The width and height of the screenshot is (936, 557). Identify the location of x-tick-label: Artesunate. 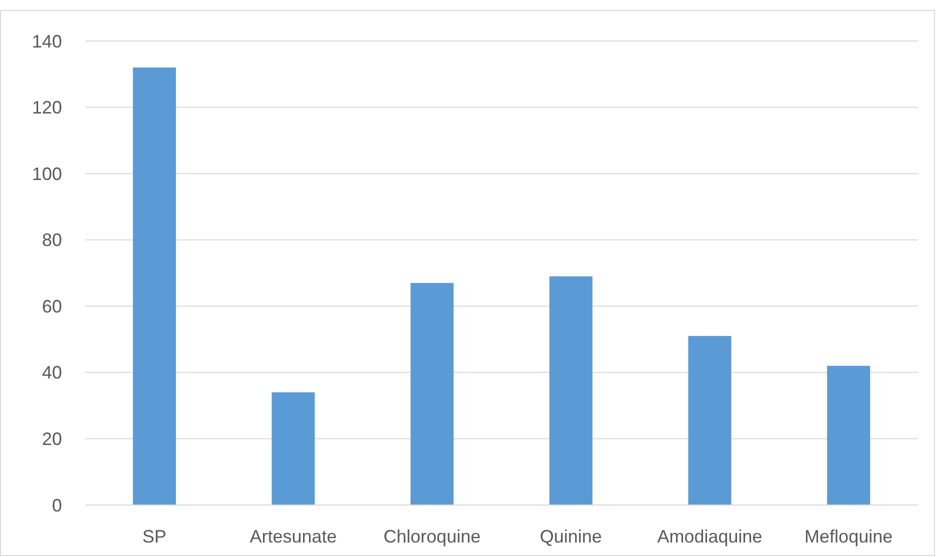
(293, 536).